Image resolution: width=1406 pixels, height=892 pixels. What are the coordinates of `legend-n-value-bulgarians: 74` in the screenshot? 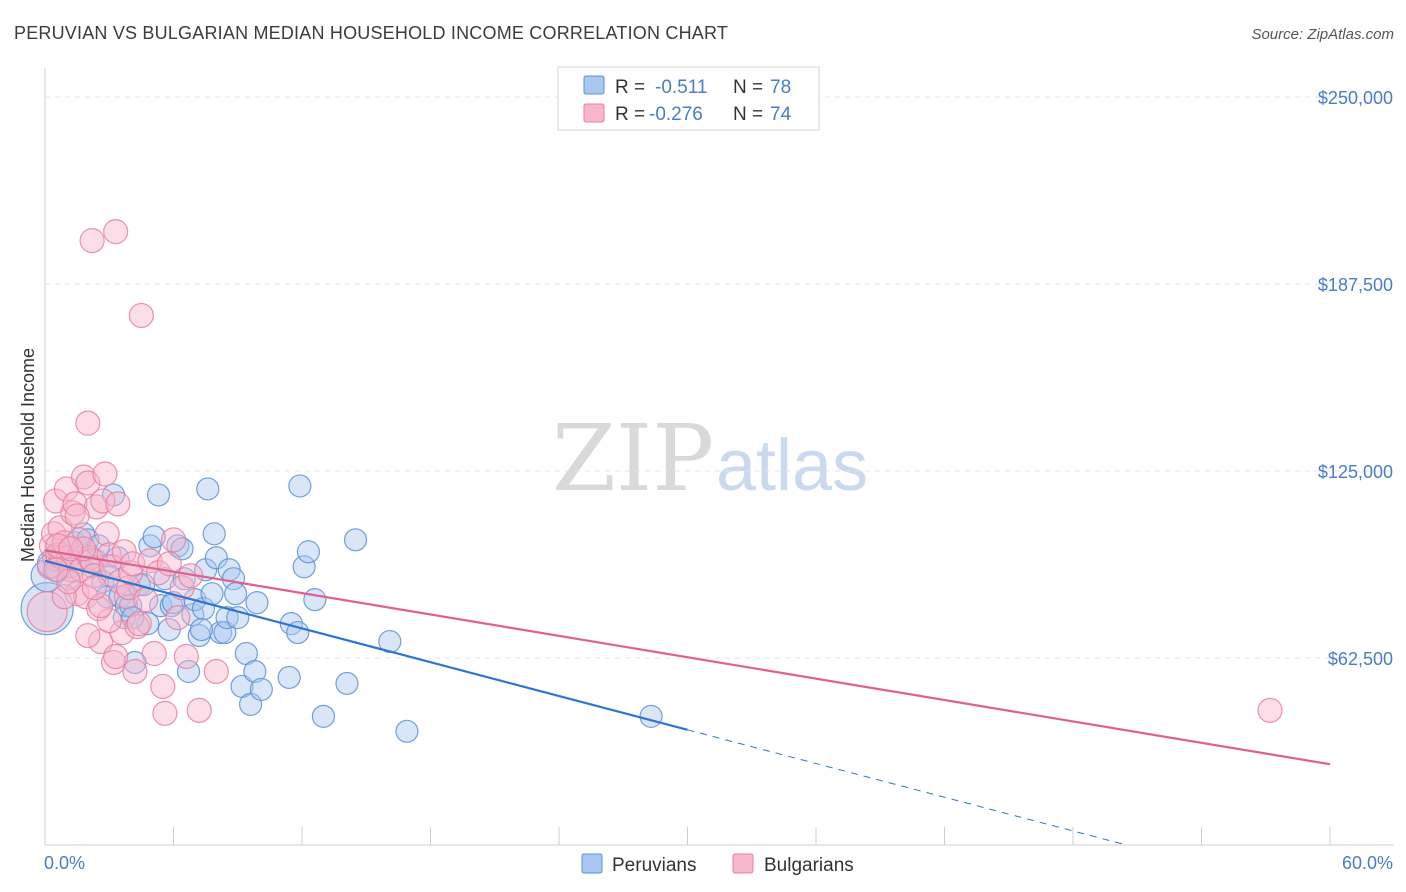 It's located at (781, 114).